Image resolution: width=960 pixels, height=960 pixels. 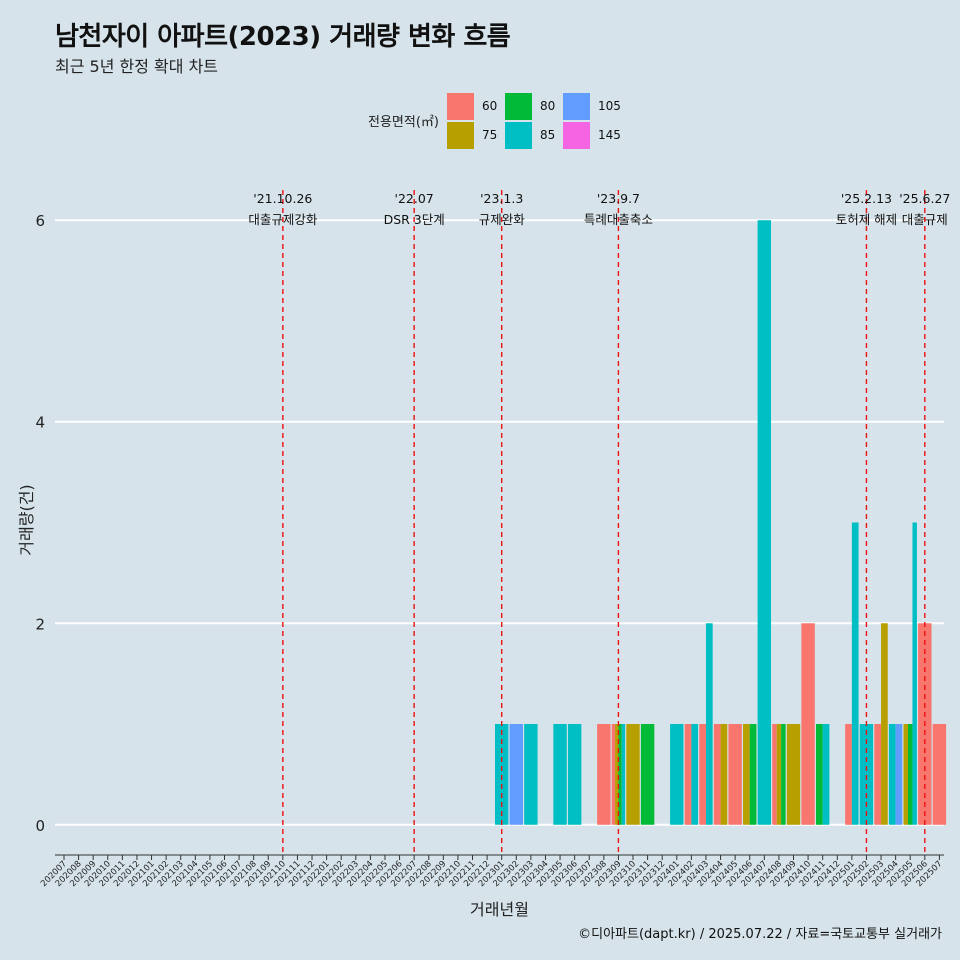 I want to click on legend-title: 전용면적(㎡), so click(x=403, y=122).